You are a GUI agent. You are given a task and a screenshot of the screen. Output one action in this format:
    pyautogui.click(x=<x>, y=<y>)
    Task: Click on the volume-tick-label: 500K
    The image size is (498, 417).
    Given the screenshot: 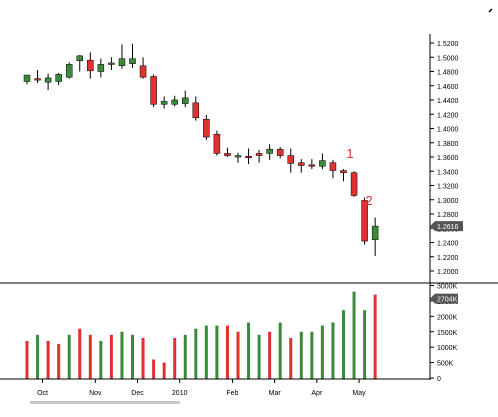 What is the action you would take?
    pyautogui.click(x=445, y=364)
    